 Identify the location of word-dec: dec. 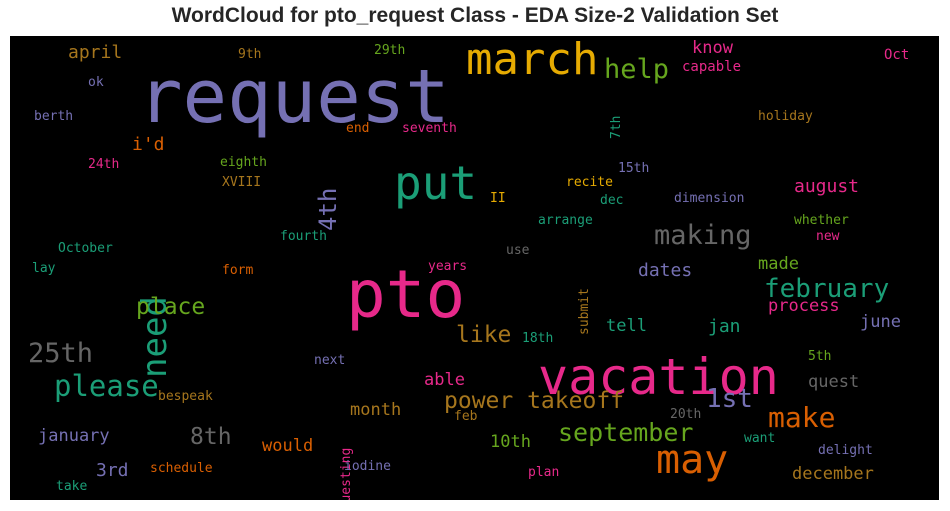
(612, 200).